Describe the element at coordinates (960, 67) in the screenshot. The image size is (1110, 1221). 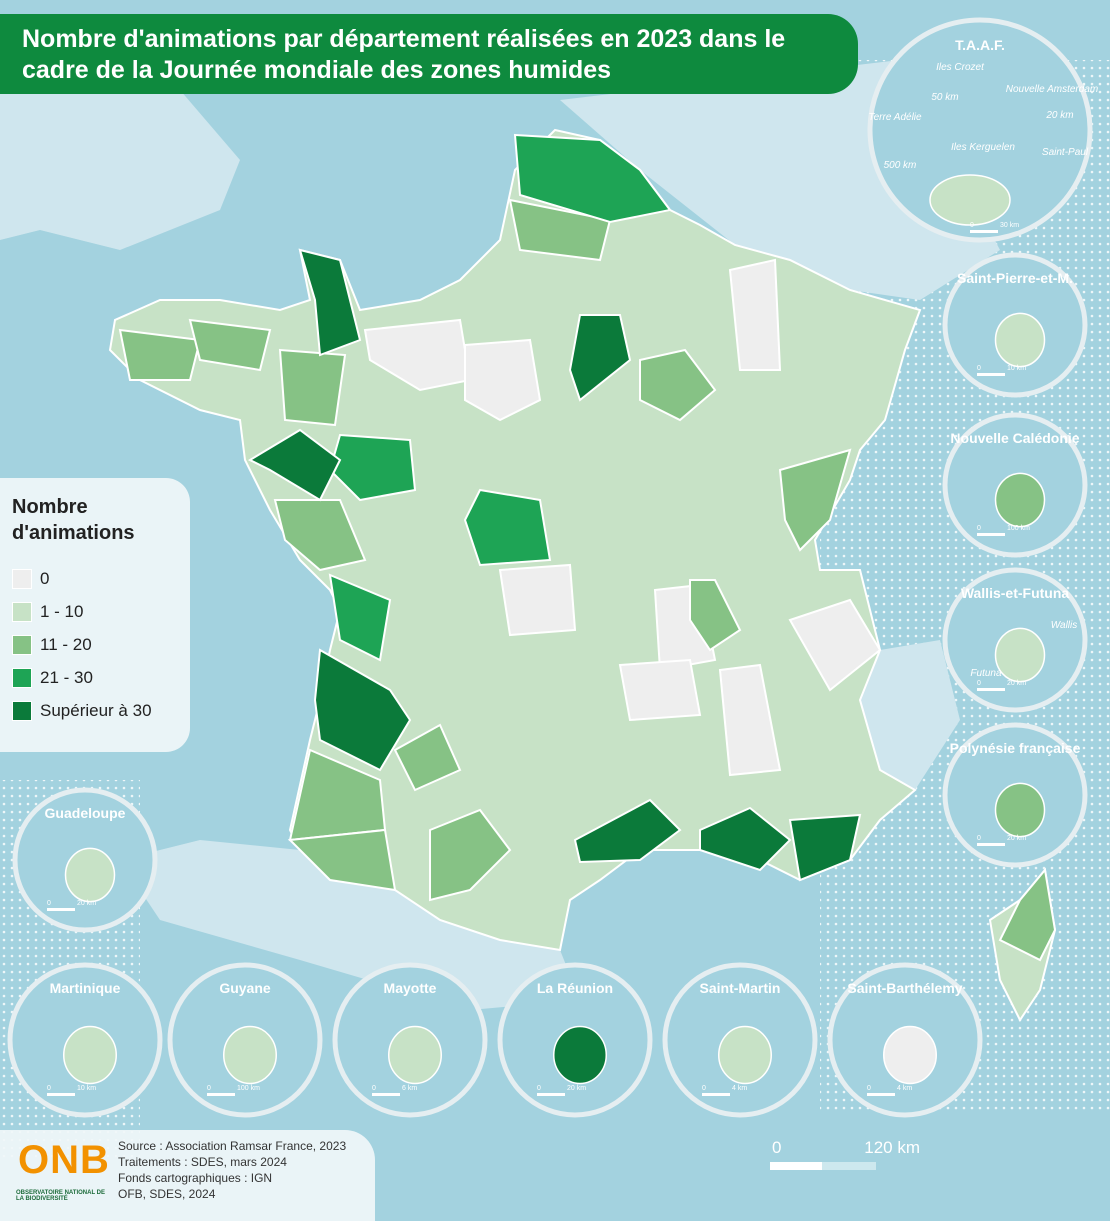
I see `inset-label: Iles Crozet` at that location.